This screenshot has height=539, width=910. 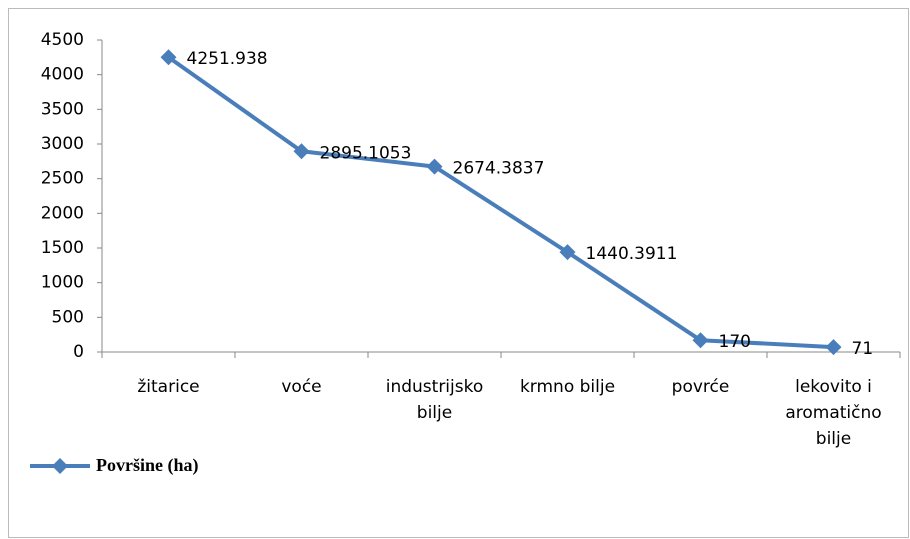 I want to click on y-tick-label: 2500, so click(x=62, y=179).